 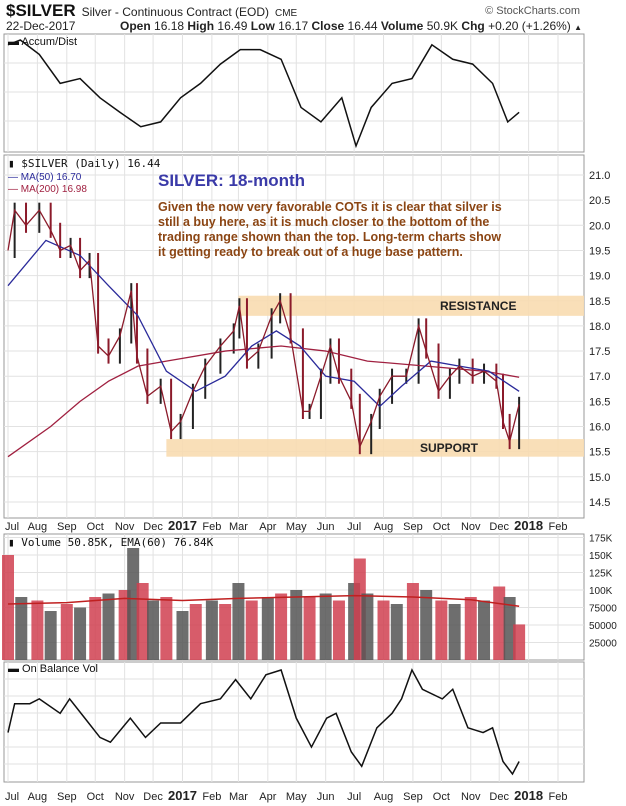 What do you see at coordinates (263, 401) in the screenshot?
I see `ma200-line` at bounding box center [263, 401].